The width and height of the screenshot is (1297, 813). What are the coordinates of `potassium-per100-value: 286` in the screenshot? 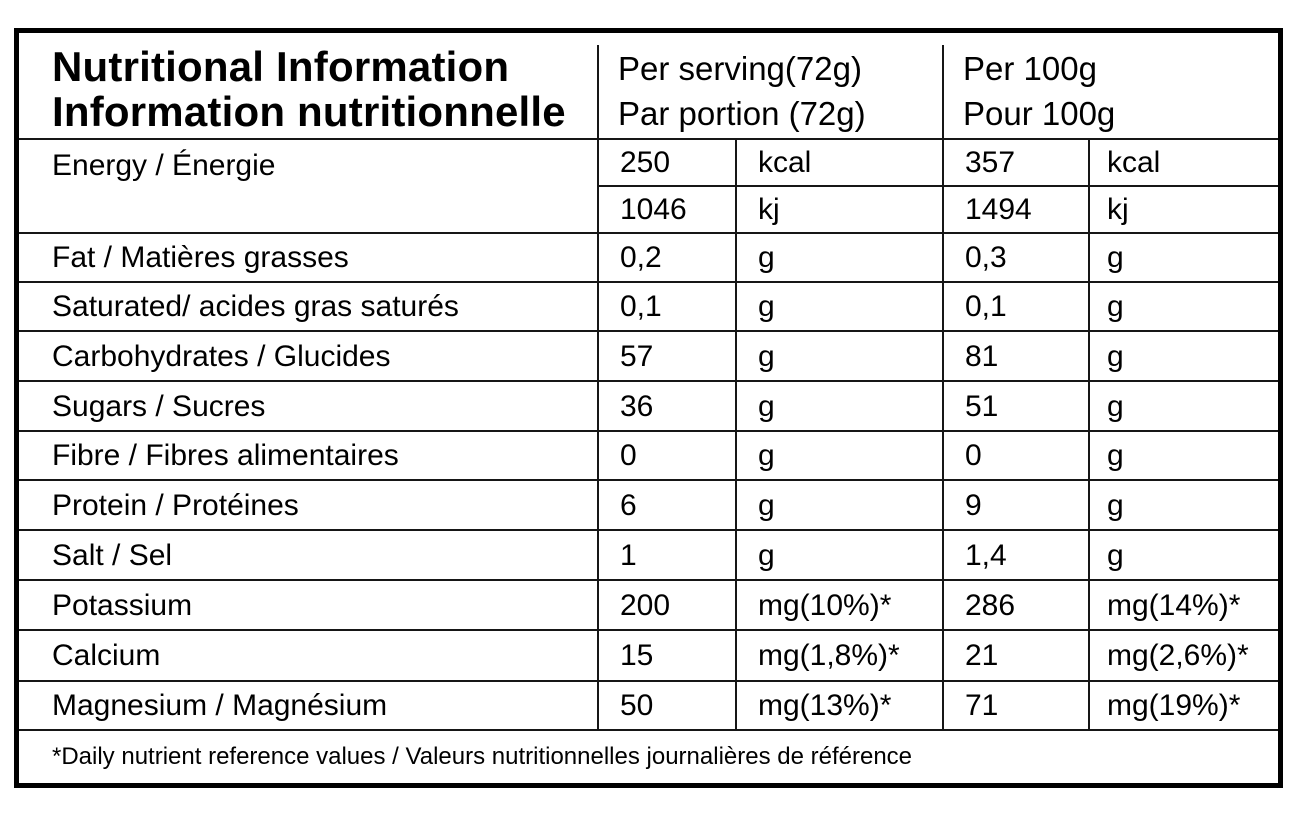 It's located at (1015, 604).